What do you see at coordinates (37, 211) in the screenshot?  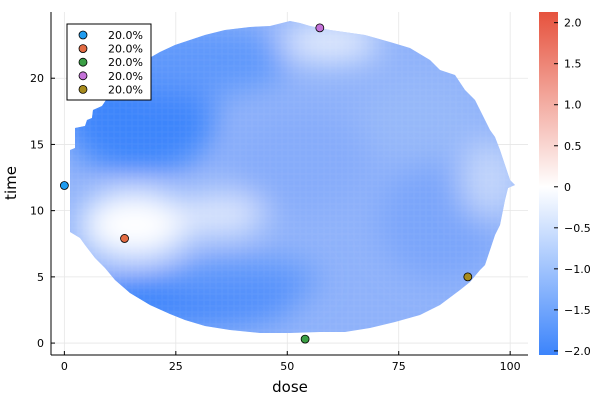 I see `y-tick-label: 10` at bounding box center [37, 211].